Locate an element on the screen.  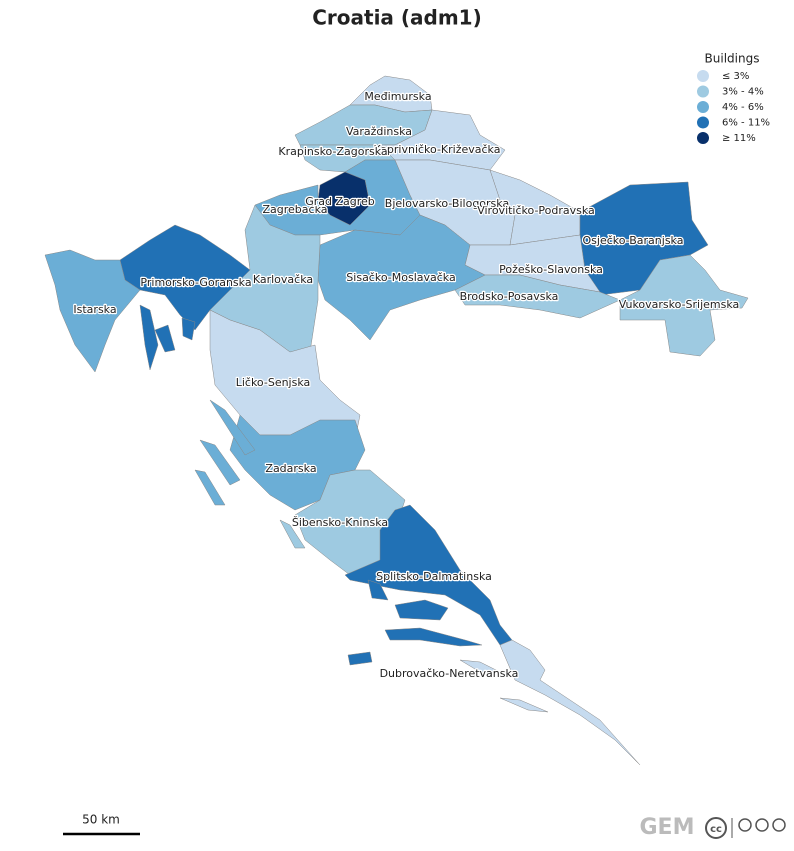
credits: GEM cc is located at coordinates (713, 827).